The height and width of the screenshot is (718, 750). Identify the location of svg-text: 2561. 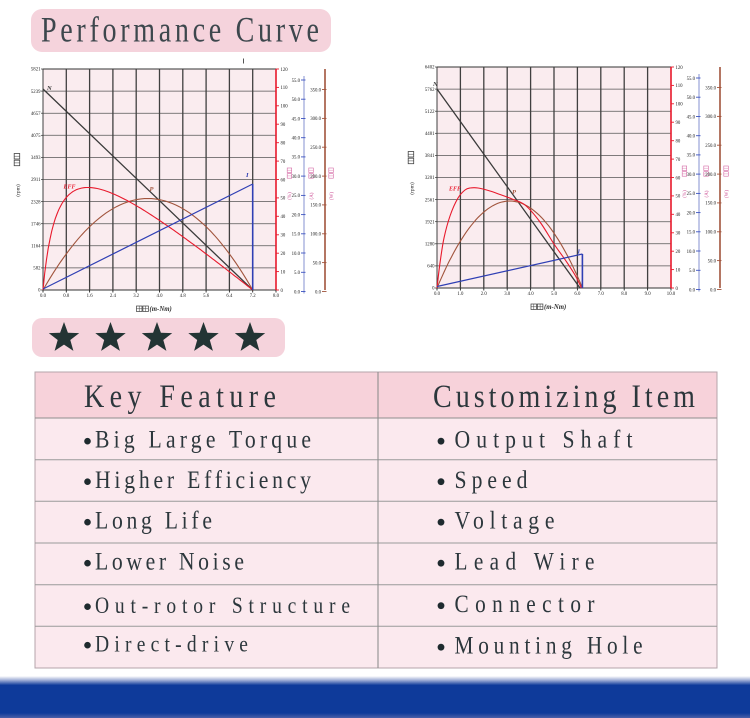
(430, 200).